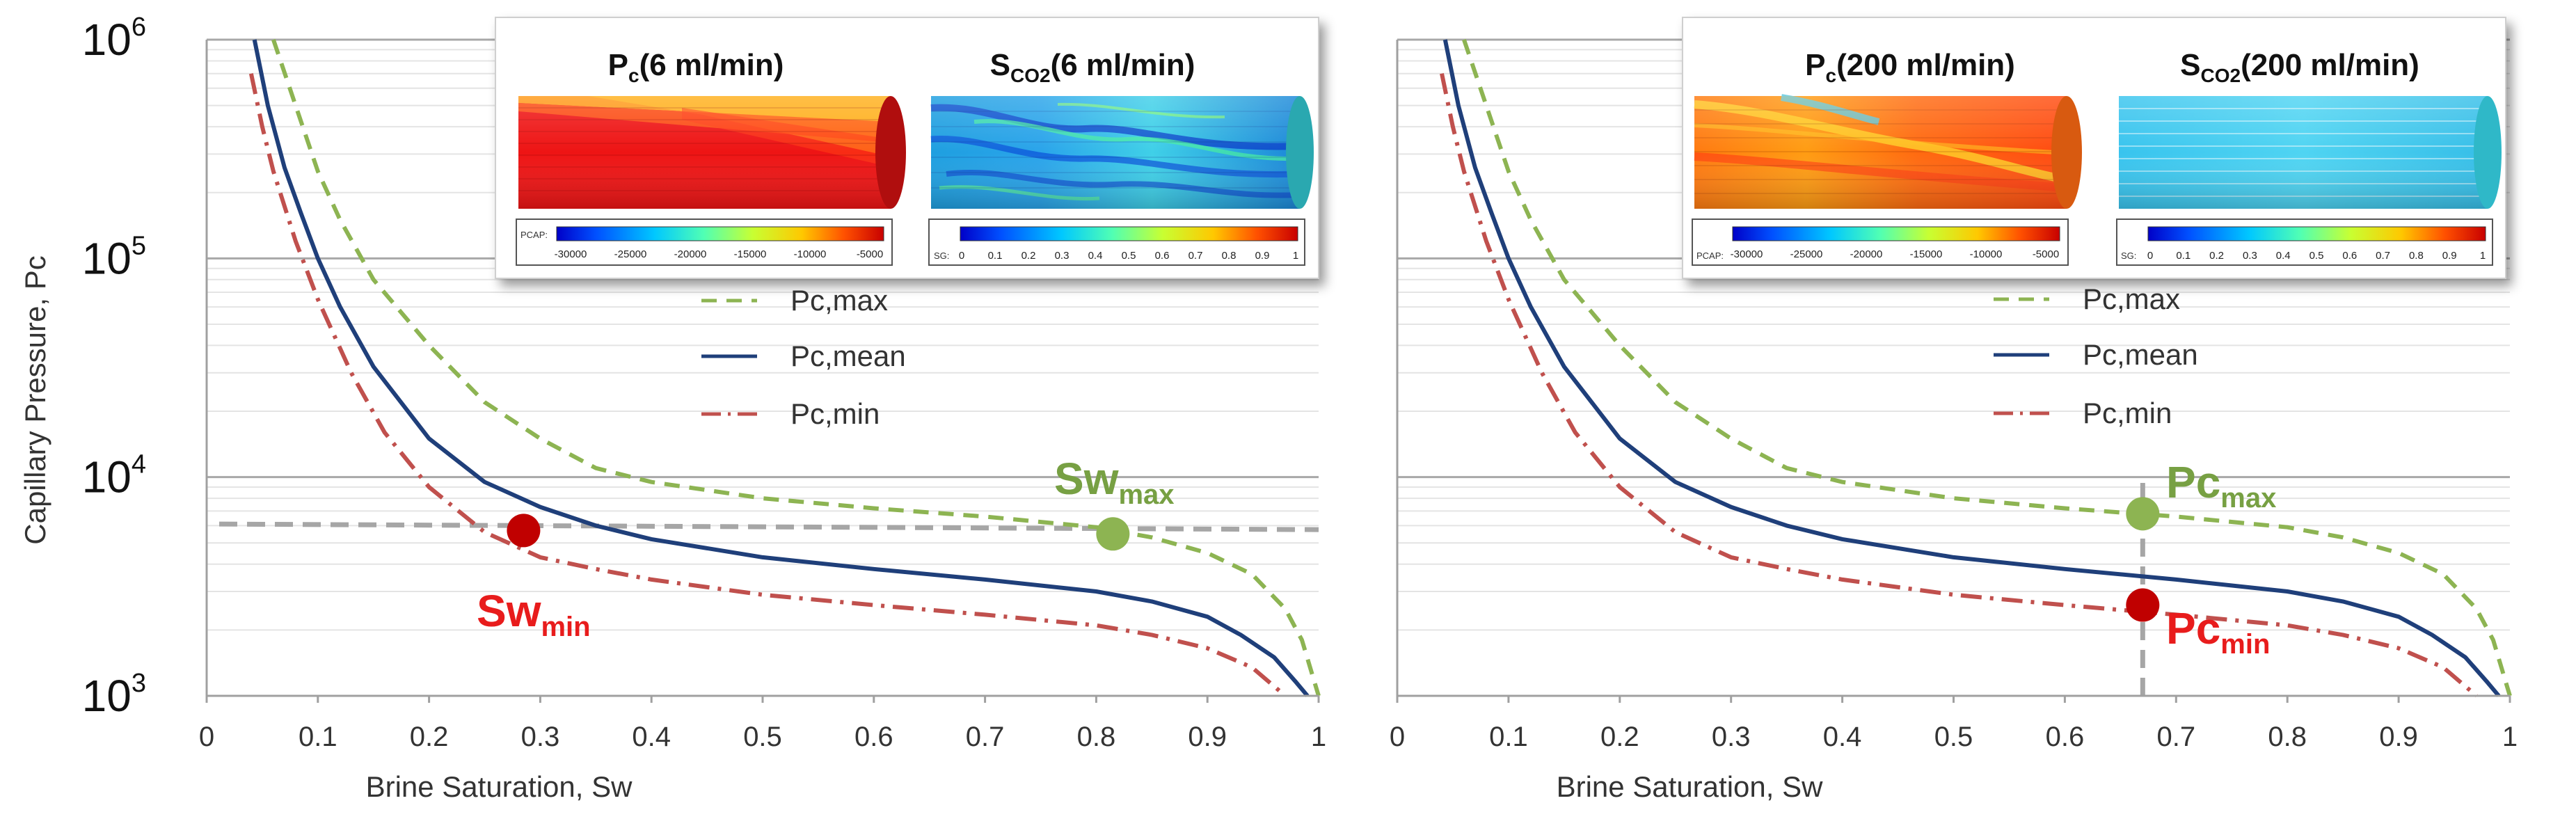 The height and width of the screenshot is (835, 2576). I want to click on x-tick-label: 0, so click(1397, 737).